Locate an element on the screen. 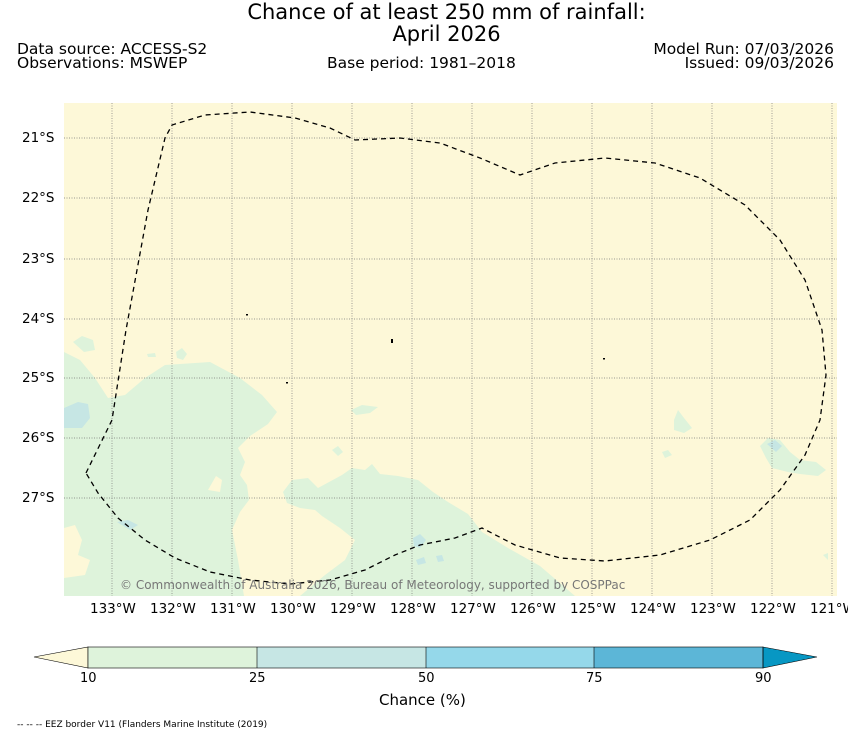 This screenshot has height=736, width=850. lat-label: 27°S is located at coordinates (38, 498).